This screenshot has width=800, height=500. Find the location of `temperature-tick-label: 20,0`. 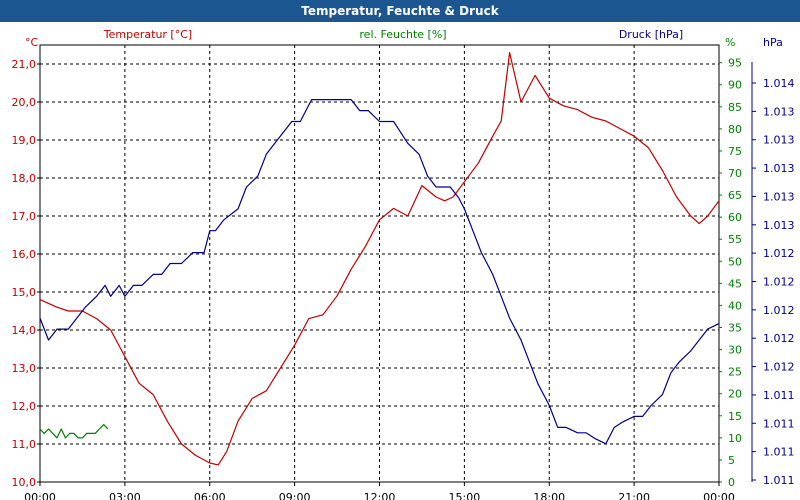

temperature-tick-label: 20,0 is located at coordinates (24, 102).